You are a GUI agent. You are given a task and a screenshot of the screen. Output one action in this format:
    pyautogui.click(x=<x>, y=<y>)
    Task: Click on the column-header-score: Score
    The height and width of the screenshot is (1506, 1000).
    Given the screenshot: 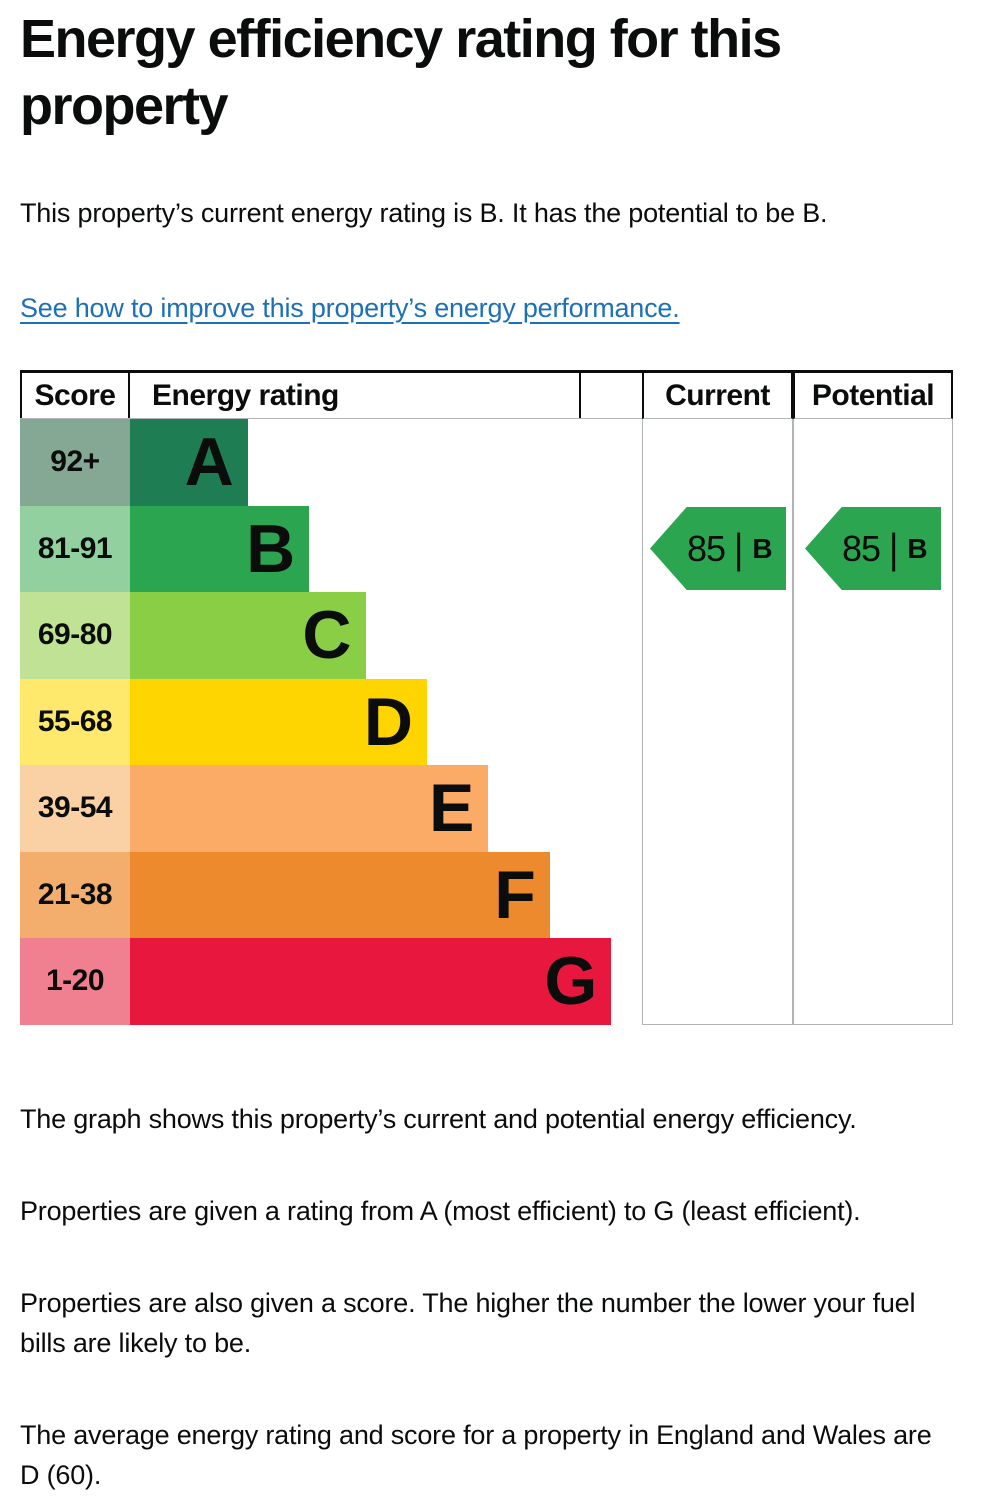 What is the action you would take?
    pyautogui.click(x=75, y=395)
    